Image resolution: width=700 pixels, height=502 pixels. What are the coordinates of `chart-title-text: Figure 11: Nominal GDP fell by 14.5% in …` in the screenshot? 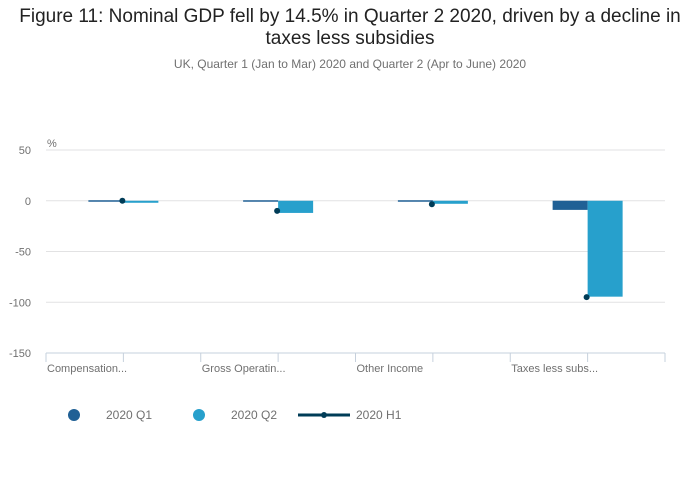 It's located at (350, 27).